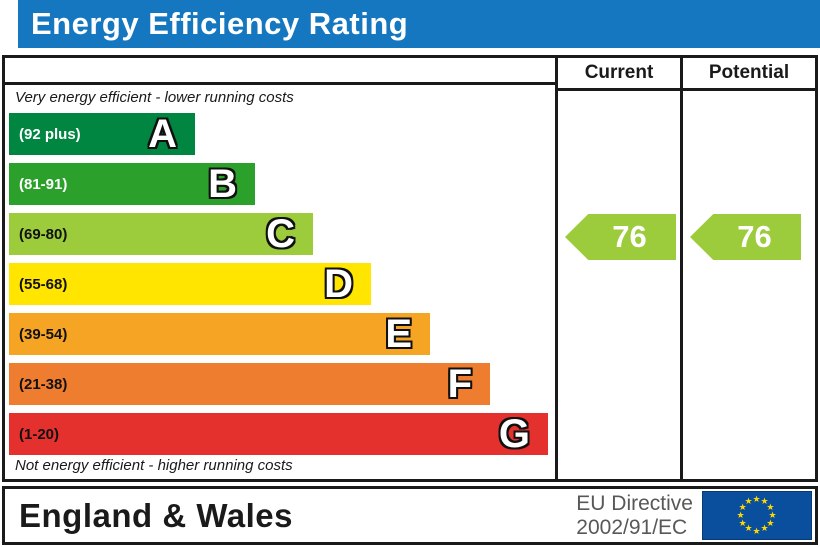 This screenshot has height=547, width=820. What do you see at coordinates (43, 184) in the screenshot?
I see `band-range-label: (81-91)` at bounding box center [43, 184].